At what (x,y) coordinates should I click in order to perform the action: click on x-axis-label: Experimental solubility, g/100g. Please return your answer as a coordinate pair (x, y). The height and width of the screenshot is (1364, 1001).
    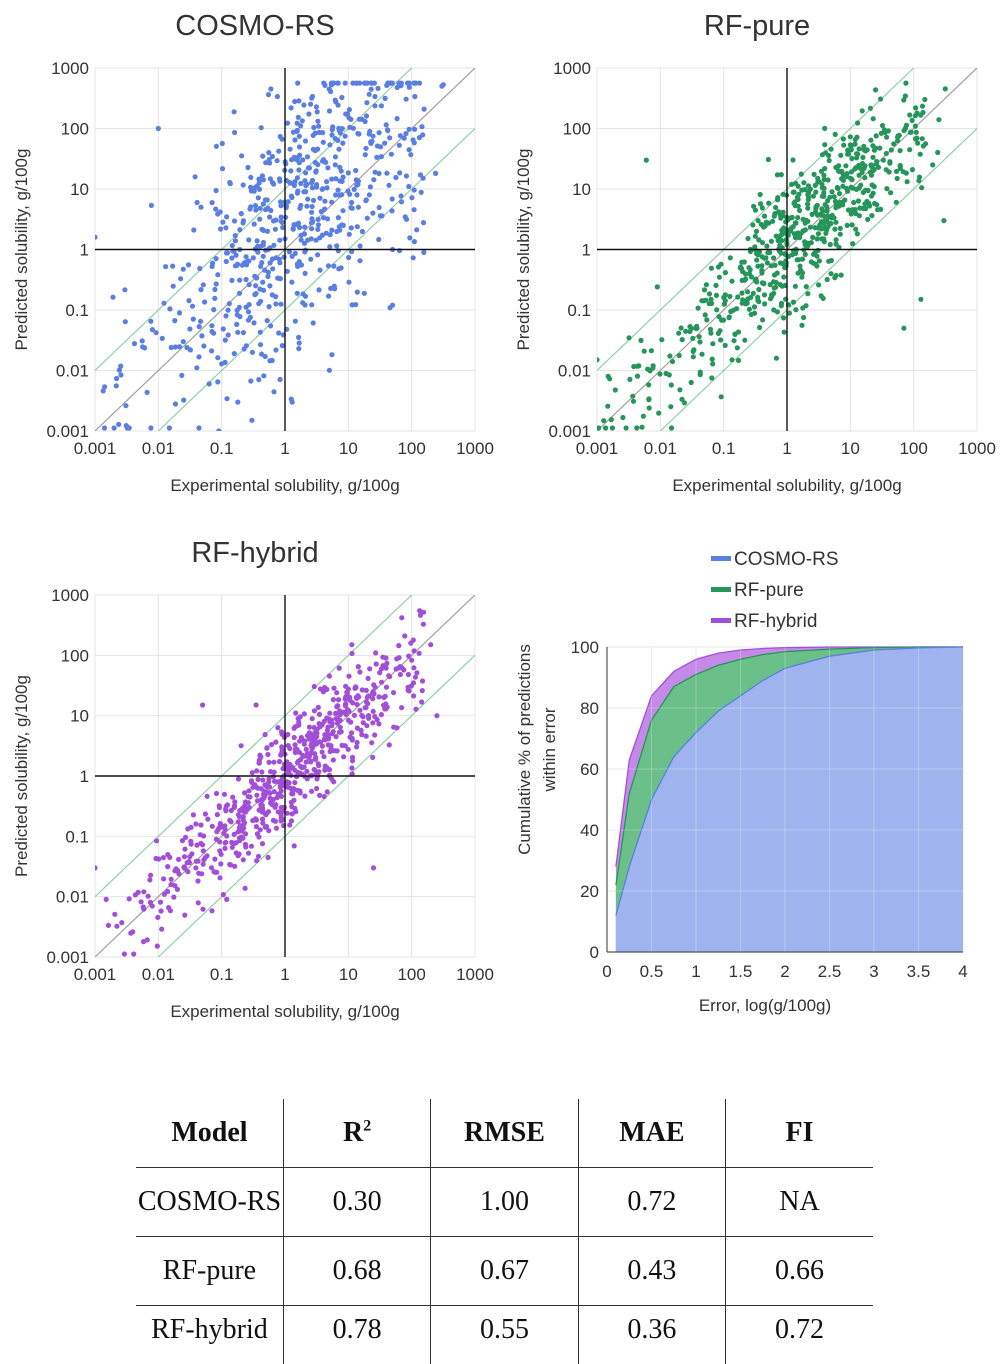
    Looking at the image, I should click on (786, 485).